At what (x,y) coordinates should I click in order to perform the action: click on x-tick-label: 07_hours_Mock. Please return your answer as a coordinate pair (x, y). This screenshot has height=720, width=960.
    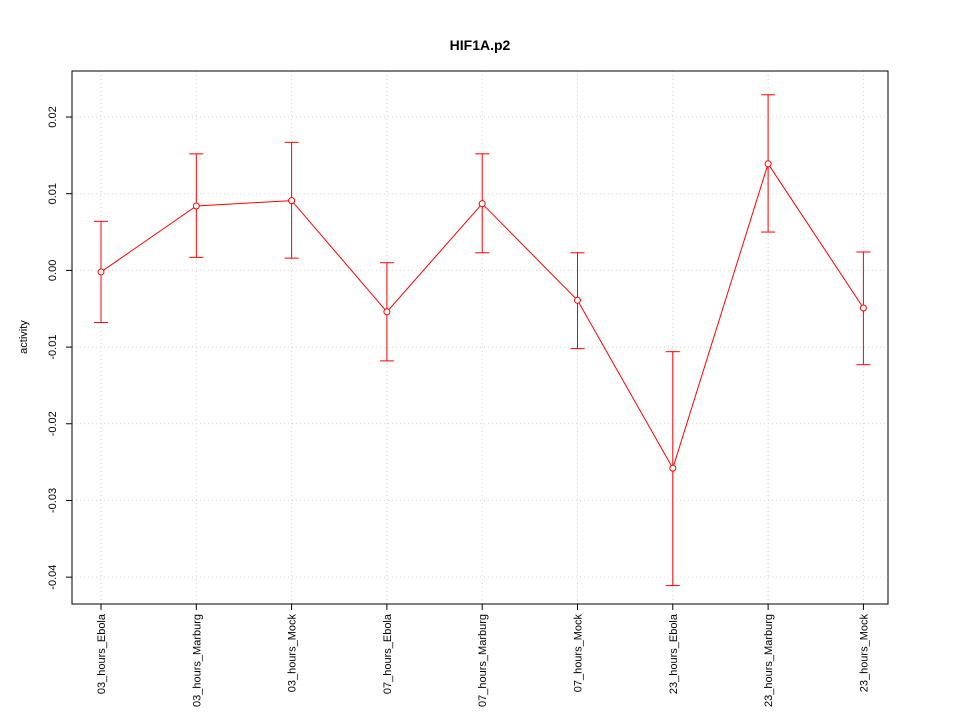
    Looking at the image, I should click on (579, 653).